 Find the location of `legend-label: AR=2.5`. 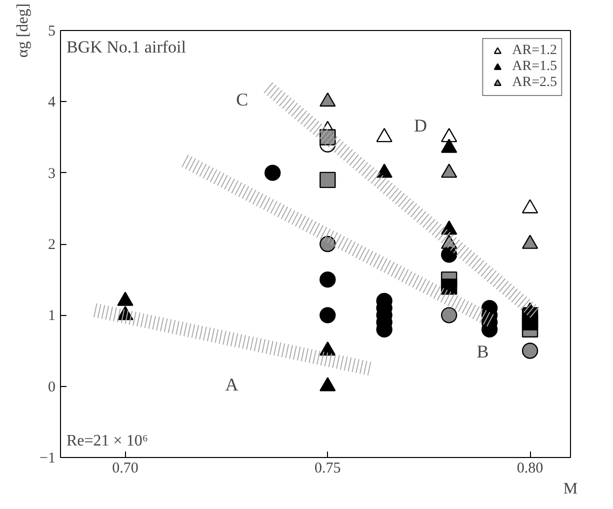

legend-label: AR=2.5 is located at coordinates (534, 83).